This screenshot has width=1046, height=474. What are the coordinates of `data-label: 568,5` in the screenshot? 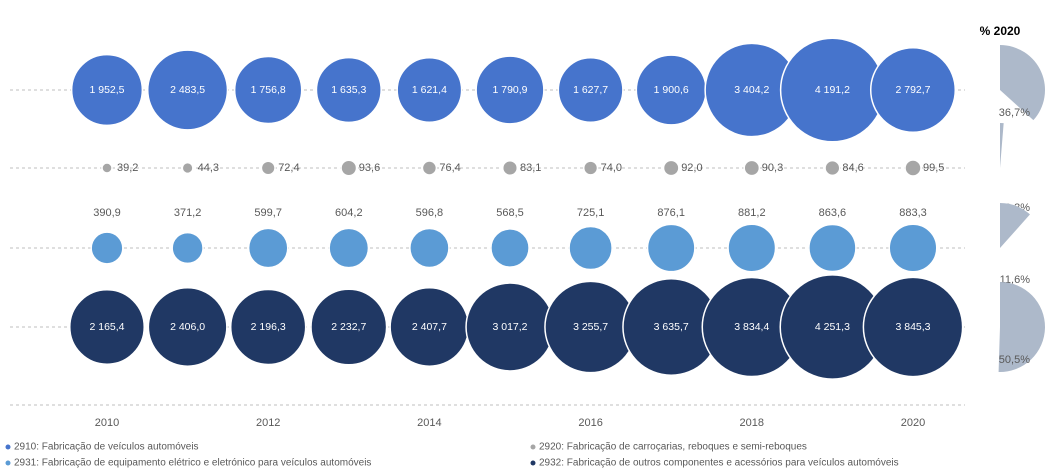 It's located at (510, 213).